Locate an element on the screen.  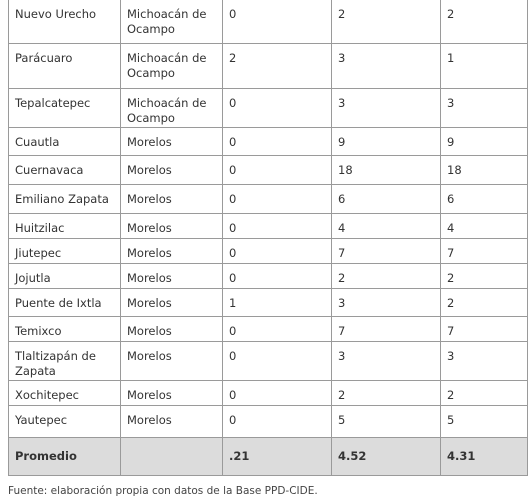
table-cell: Yautepec is located at coordinates (64, 421).